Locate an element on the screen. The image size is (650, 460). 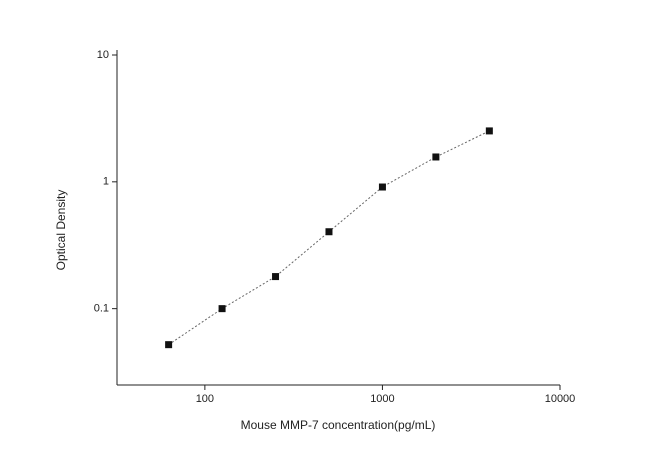
x-tick-label: 10000 is located at coordinates (560, 399).